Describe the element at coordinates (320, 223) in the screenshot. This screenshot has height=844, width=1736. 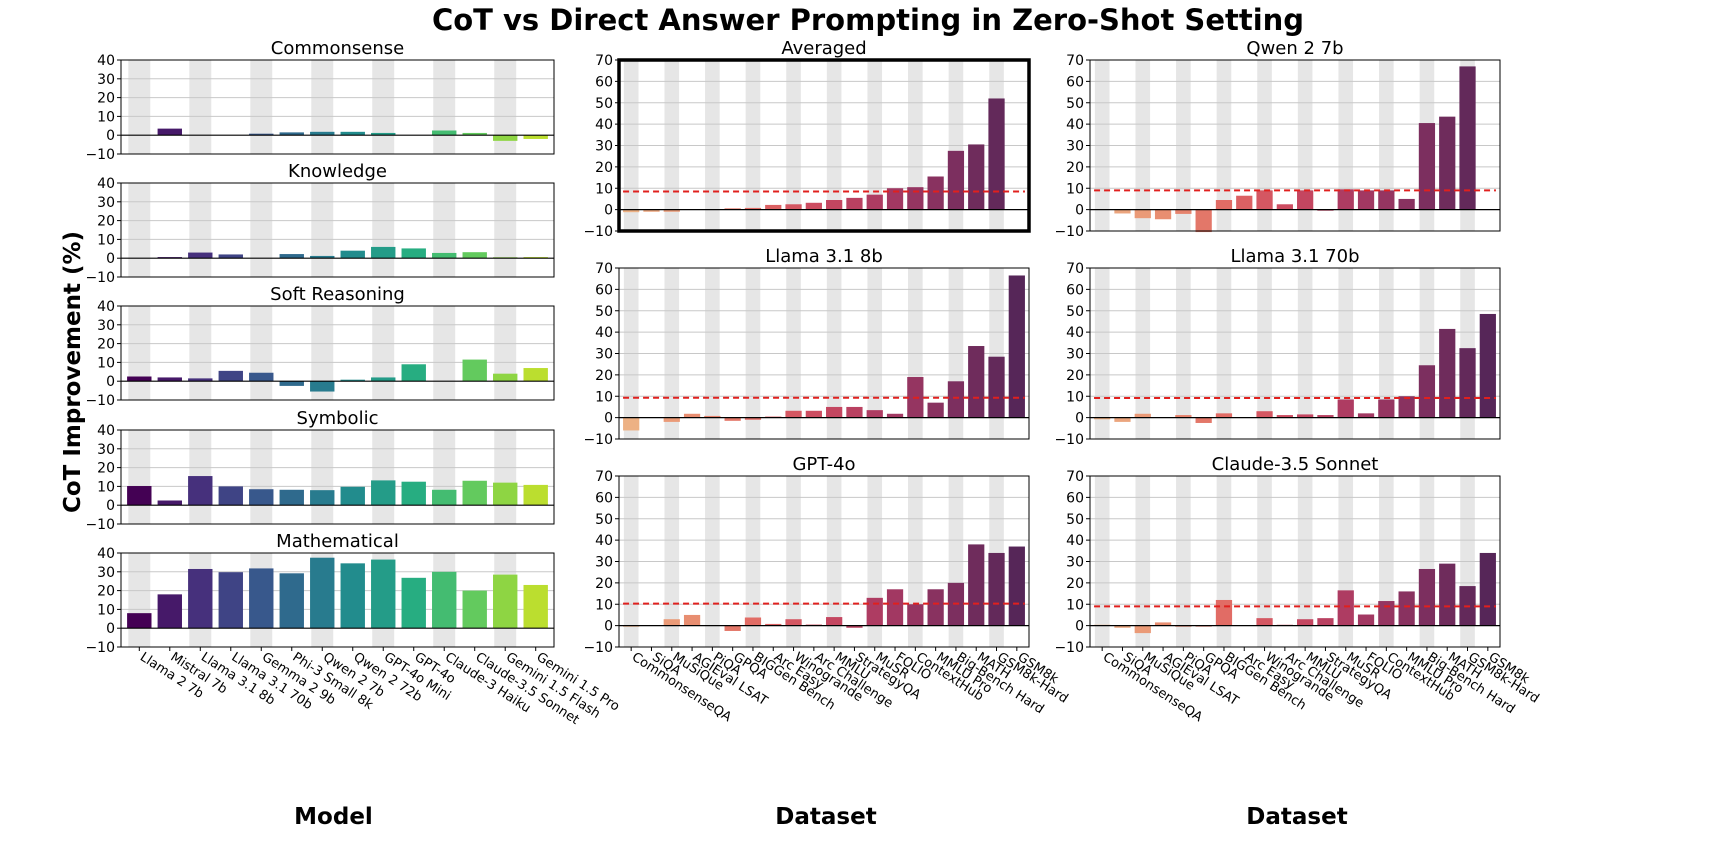
I see `panel-knowledge: −10 0 10 20 30 40 Knowledge` at that location.